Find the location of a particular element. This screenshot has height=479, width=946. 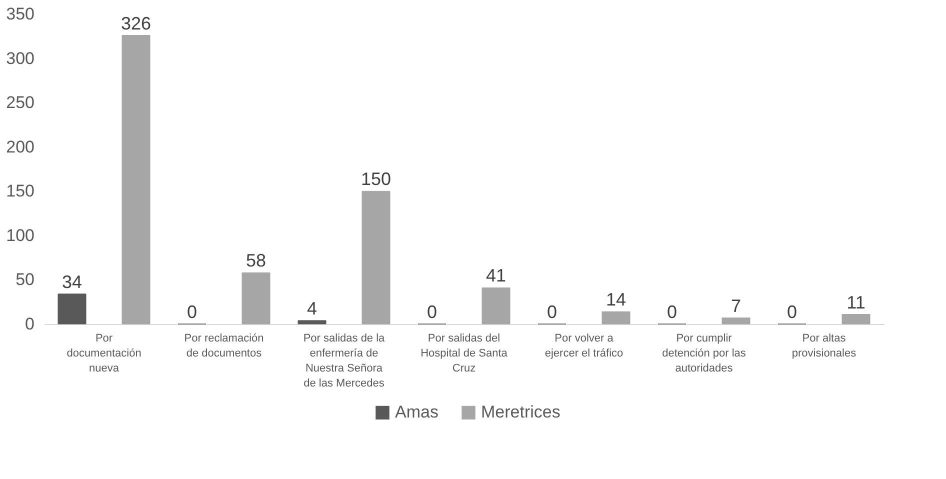

y-tick-label: 200 is located at coordinates (20, 146).